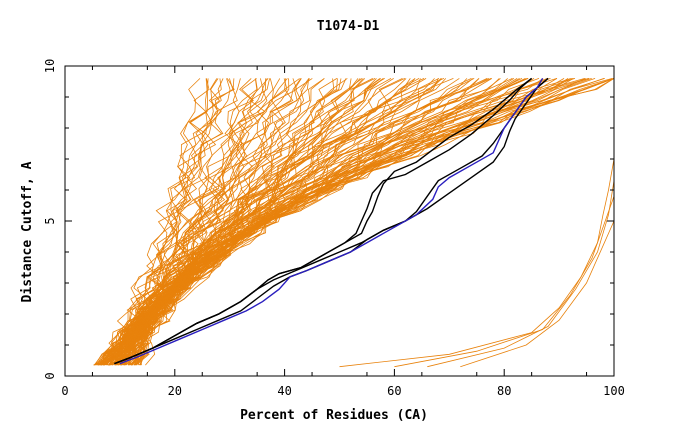 This screenshot has width=680, height=445. Describe the element at coordinates (50, 66) in the screenshot. I see `y-tick-label: 10` at that location.